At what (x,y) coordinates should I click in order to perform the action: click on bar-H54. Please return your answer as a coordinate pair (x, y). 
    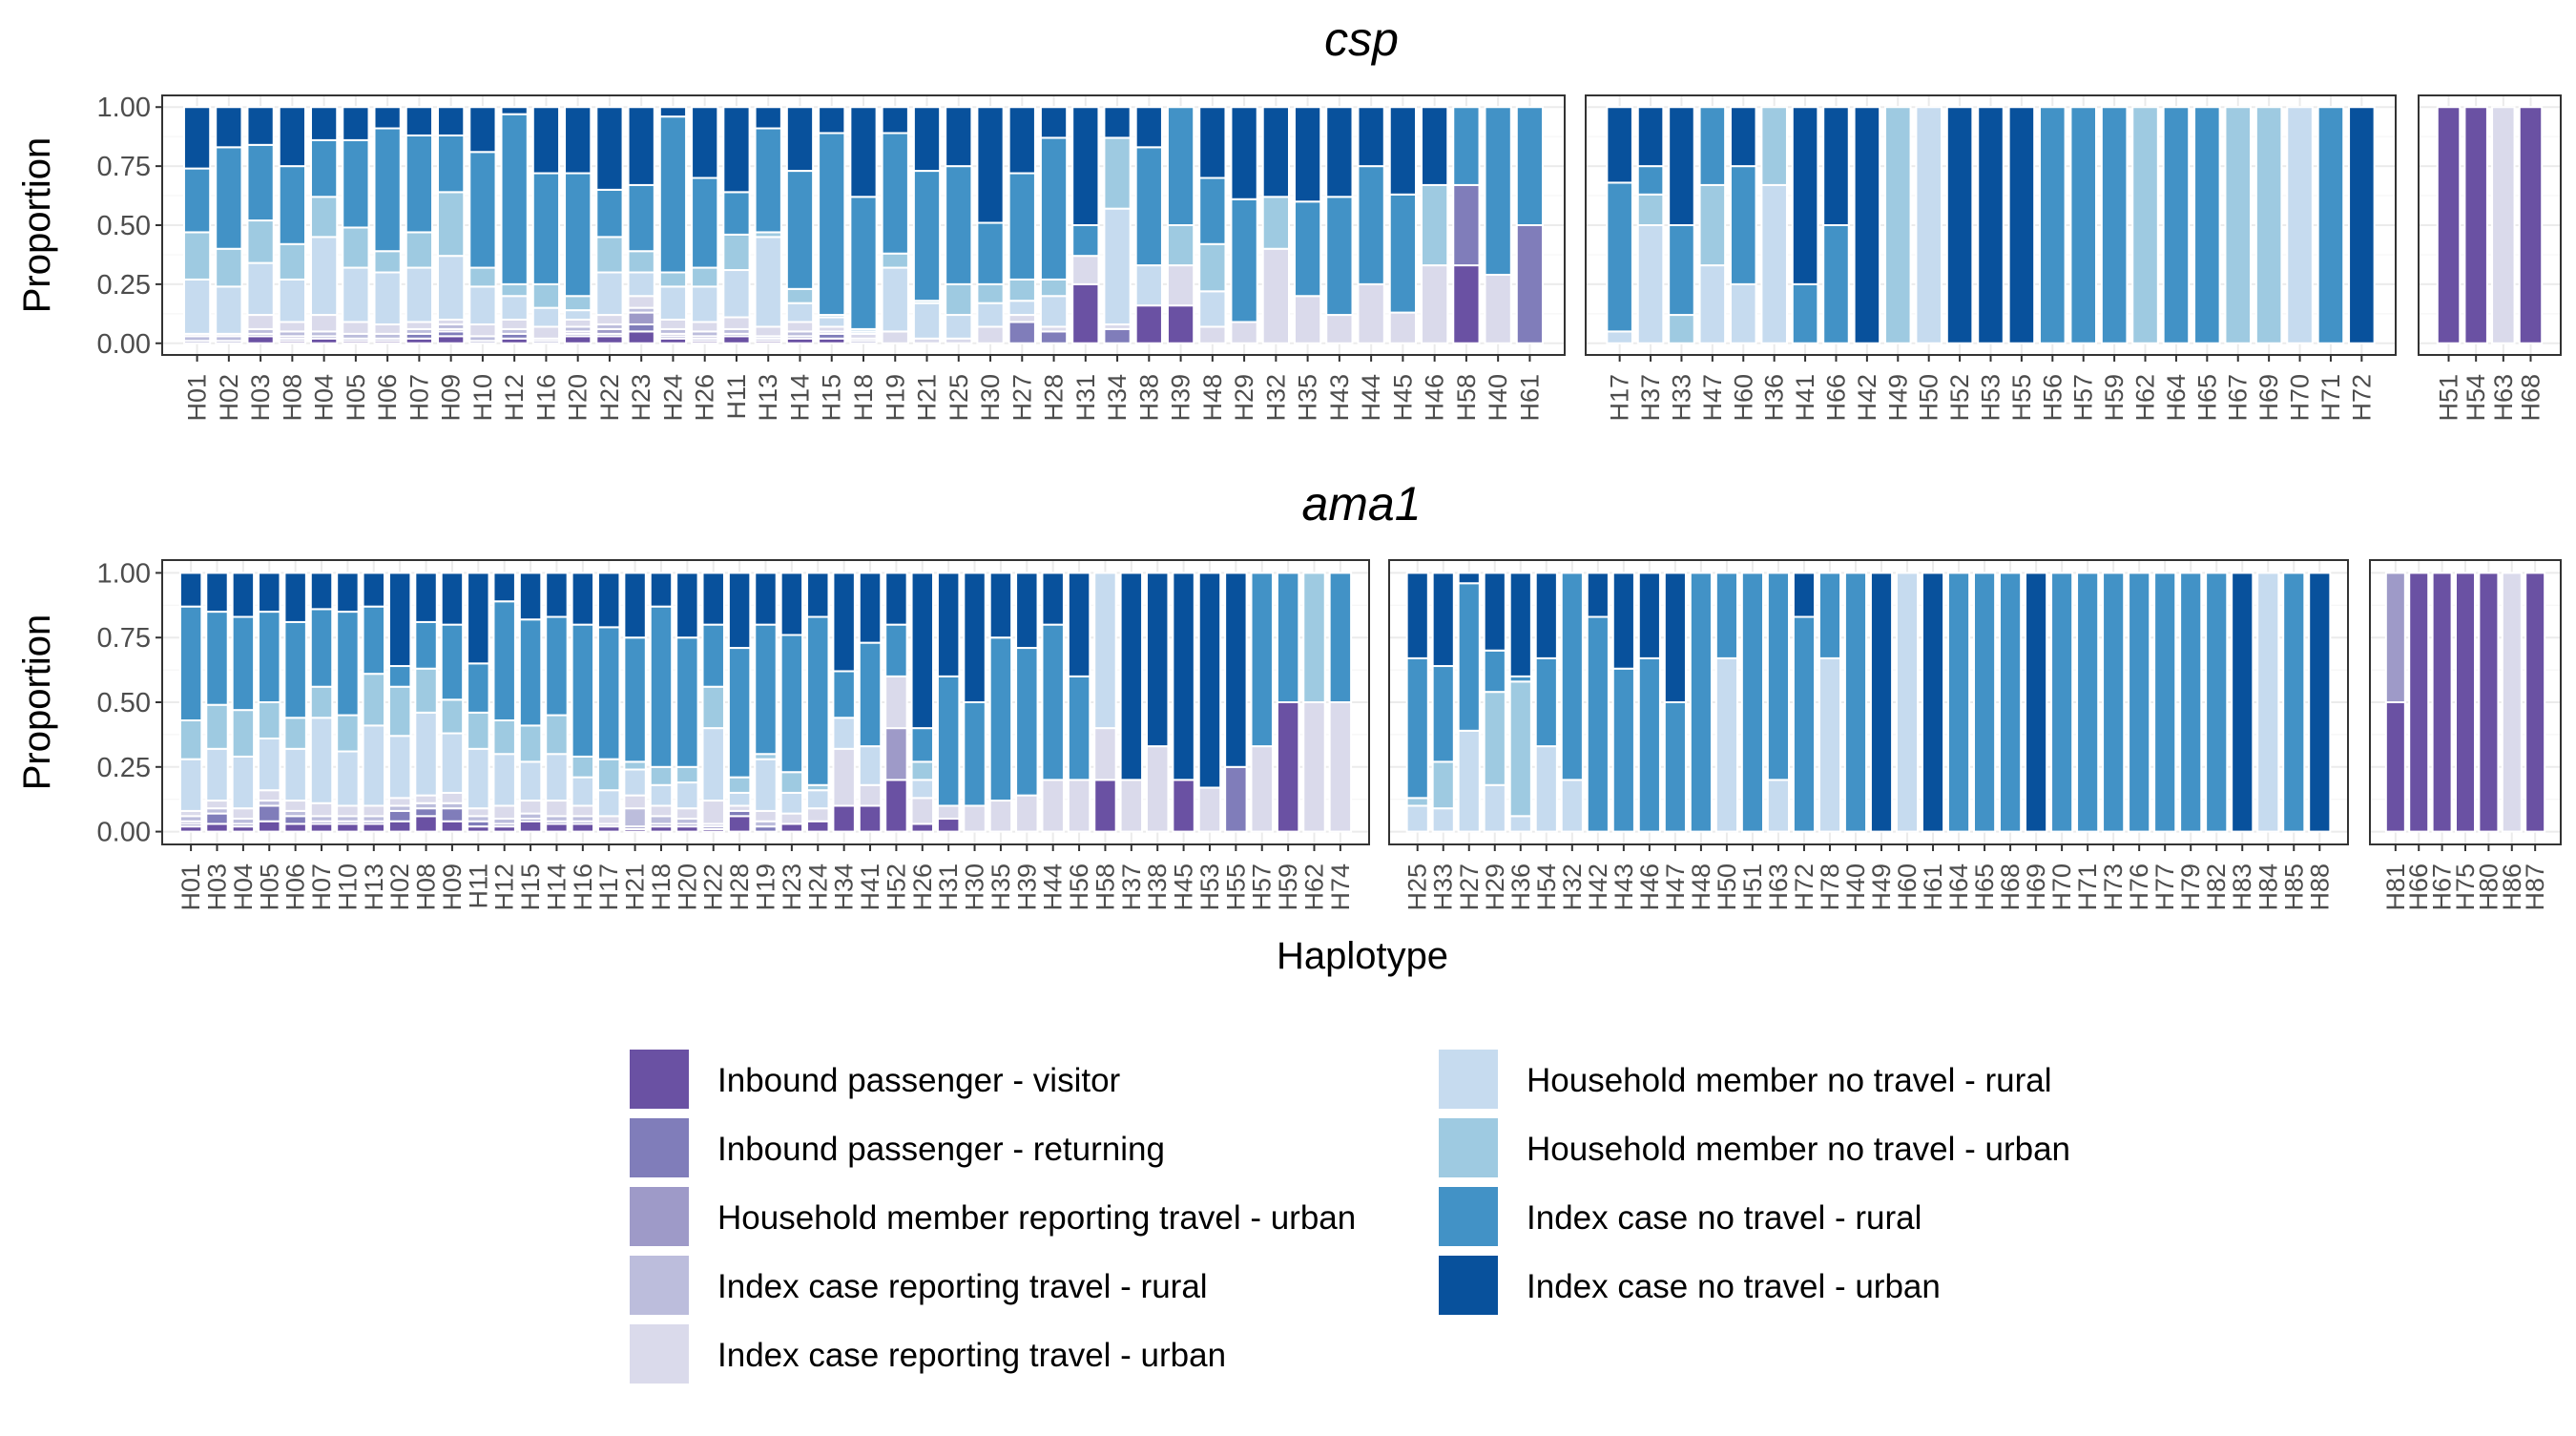
    Looking at the image, I should click on (1546, 701).